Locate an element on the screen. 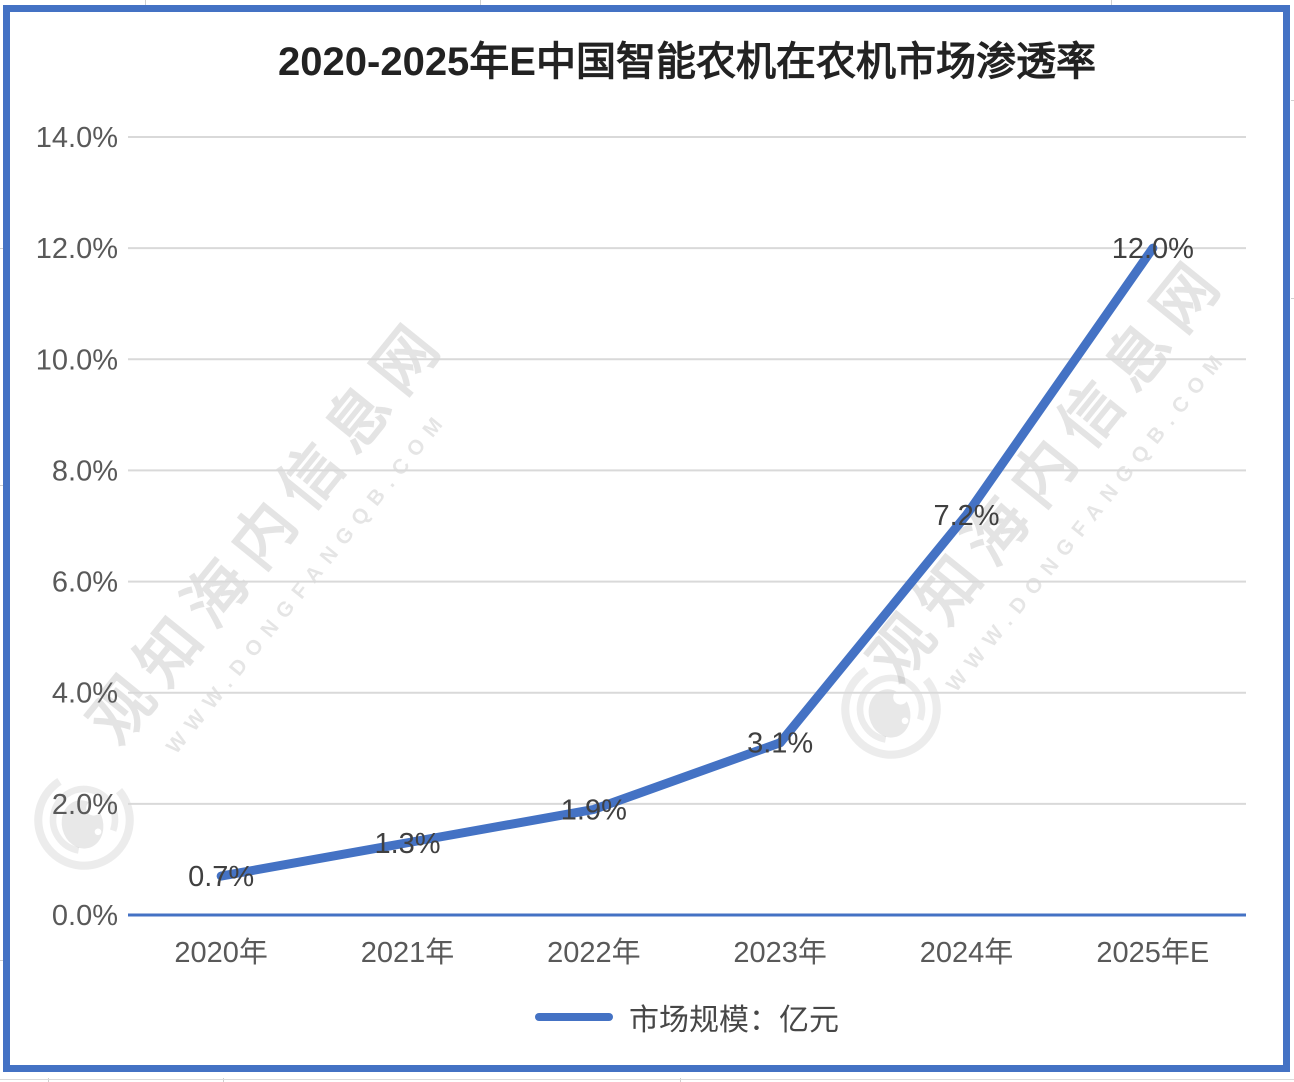  legend: 市场规模：亿元 is located at coordinates (687, 1017).